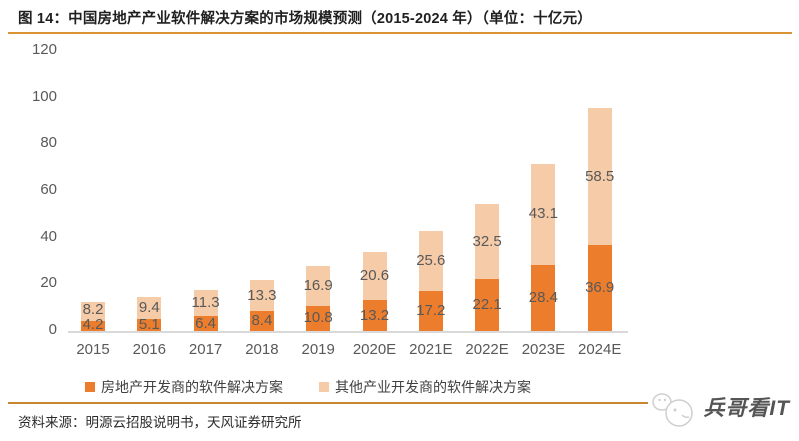  I want to click on legend-item-series1: 房地产开发商的软件解决方案, so click(184, 387).